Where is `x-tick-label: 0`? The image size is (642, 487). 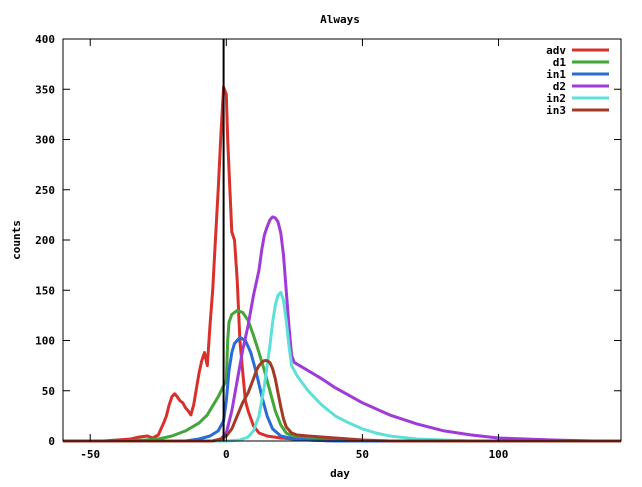
x-tick-label: 0 is located at coordinates (226, 454).